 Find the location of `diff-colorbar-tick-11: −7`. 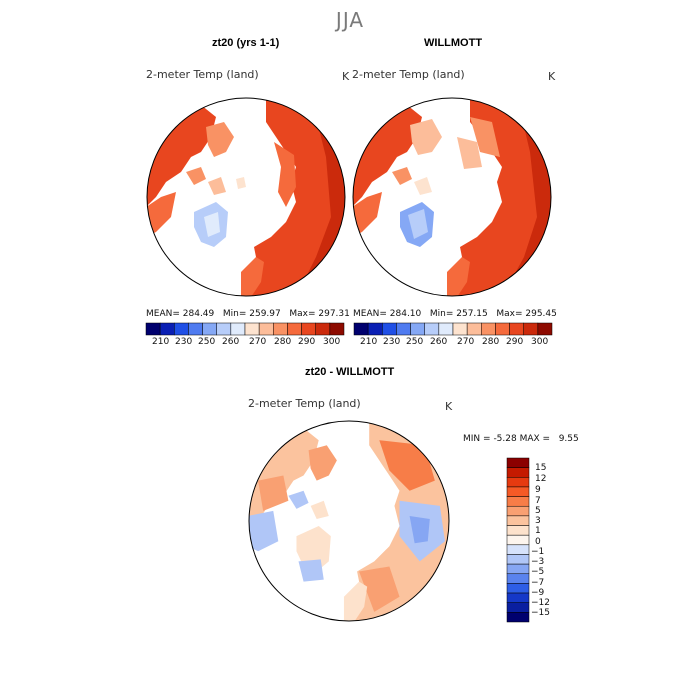

diff-colorbar-tick-11: −7 is located at coordinates (538, 583).